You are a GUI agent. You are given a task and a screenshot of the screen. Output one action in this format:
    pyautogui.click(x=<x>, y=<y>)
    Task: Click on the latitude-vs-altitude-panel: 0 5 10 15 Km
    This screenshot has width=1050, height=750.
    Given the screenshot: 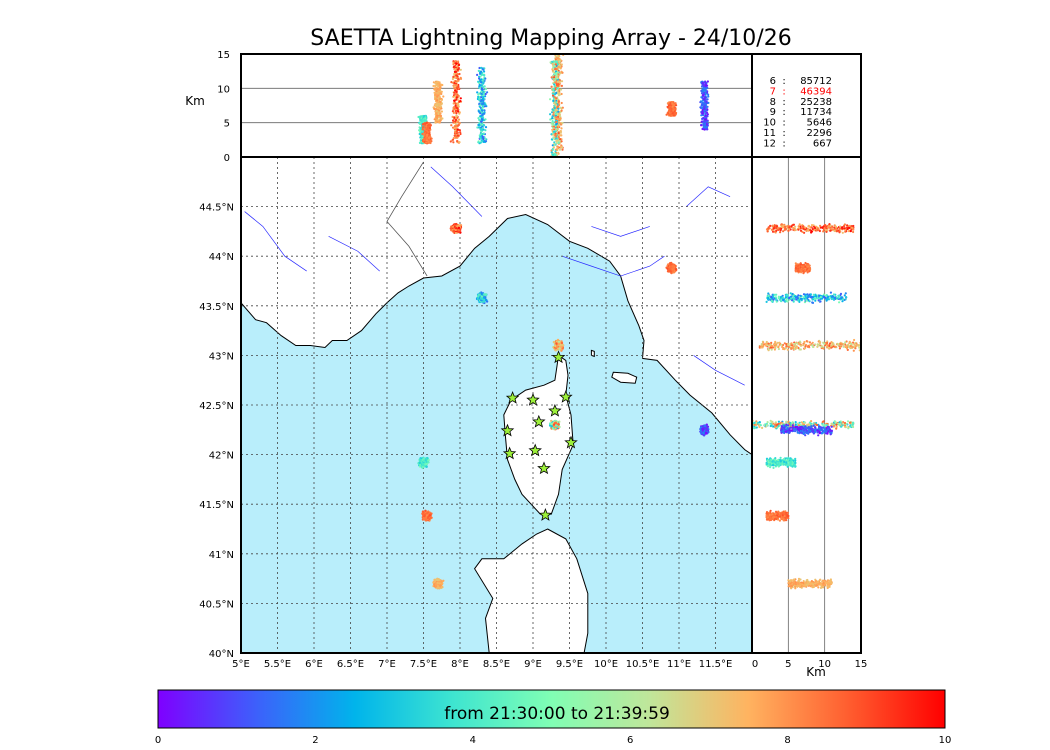 What is the action you would take?
    pyautogui.click(x=809, y=417)
    